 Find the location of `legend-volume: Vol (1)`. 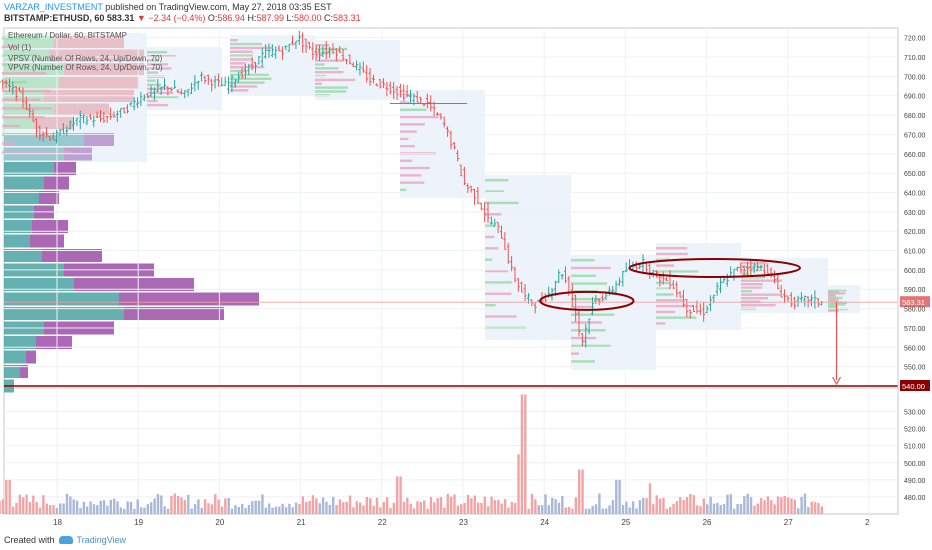

legend-volume: Vol (1) is located at coordinates (20, 47).